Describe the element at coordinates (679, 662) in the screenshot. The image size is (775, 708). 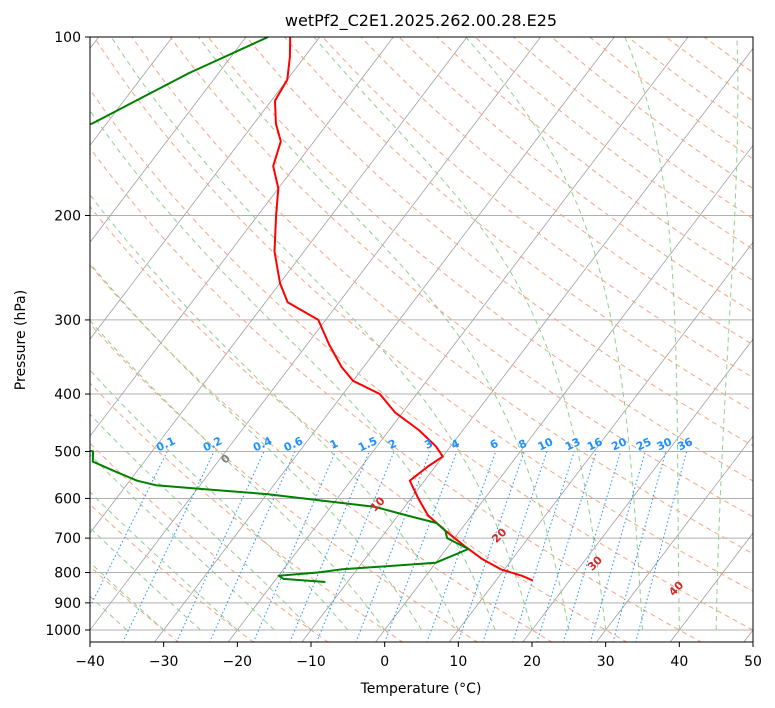
I see `x-tick-label: 40` at that location.